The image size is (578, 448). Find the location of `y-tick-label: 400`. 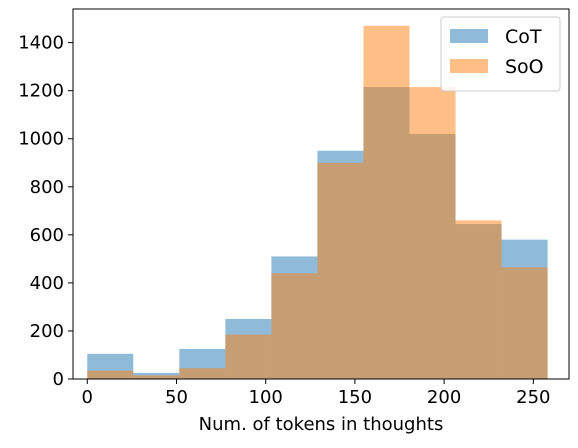

y-tick-label: 400 is located at coordinates (47, 283).